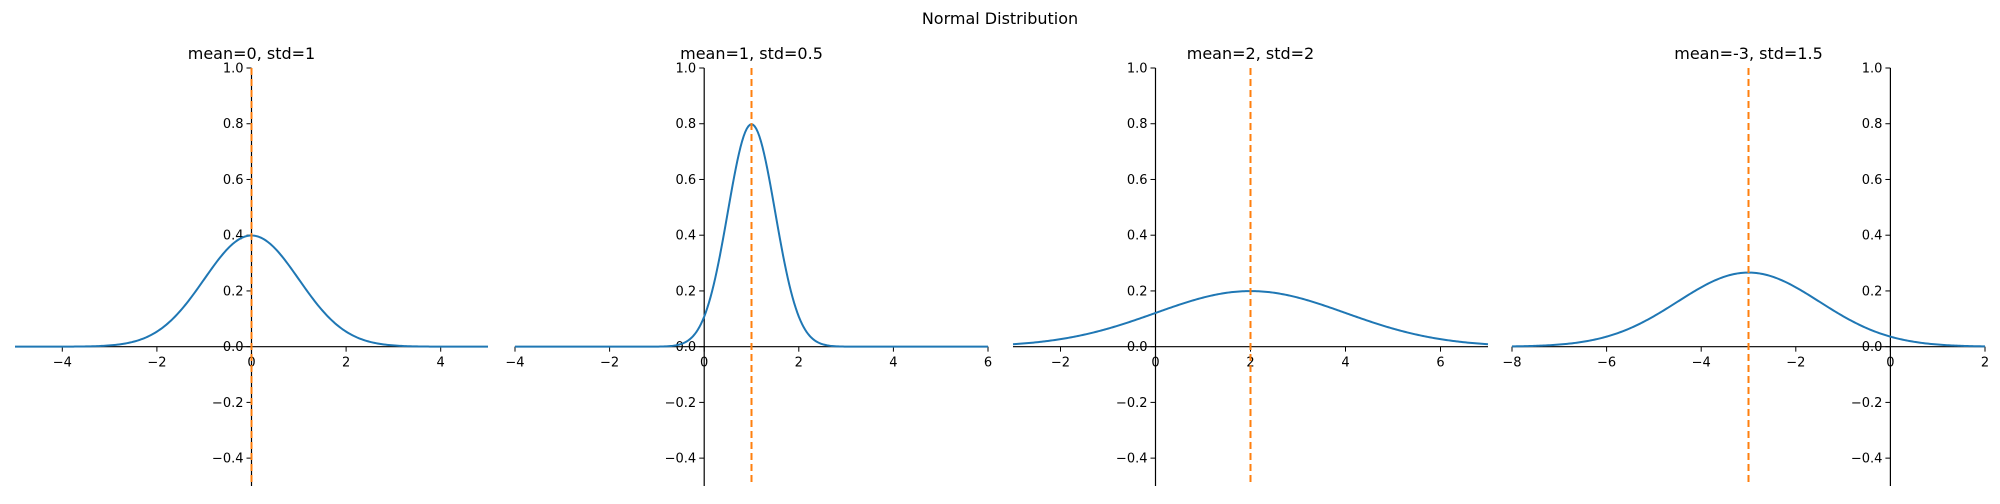  Describe the element at coordinates (251, 53) in the screenshot. I see `subplot-title: mean=0, std=1` at that location.